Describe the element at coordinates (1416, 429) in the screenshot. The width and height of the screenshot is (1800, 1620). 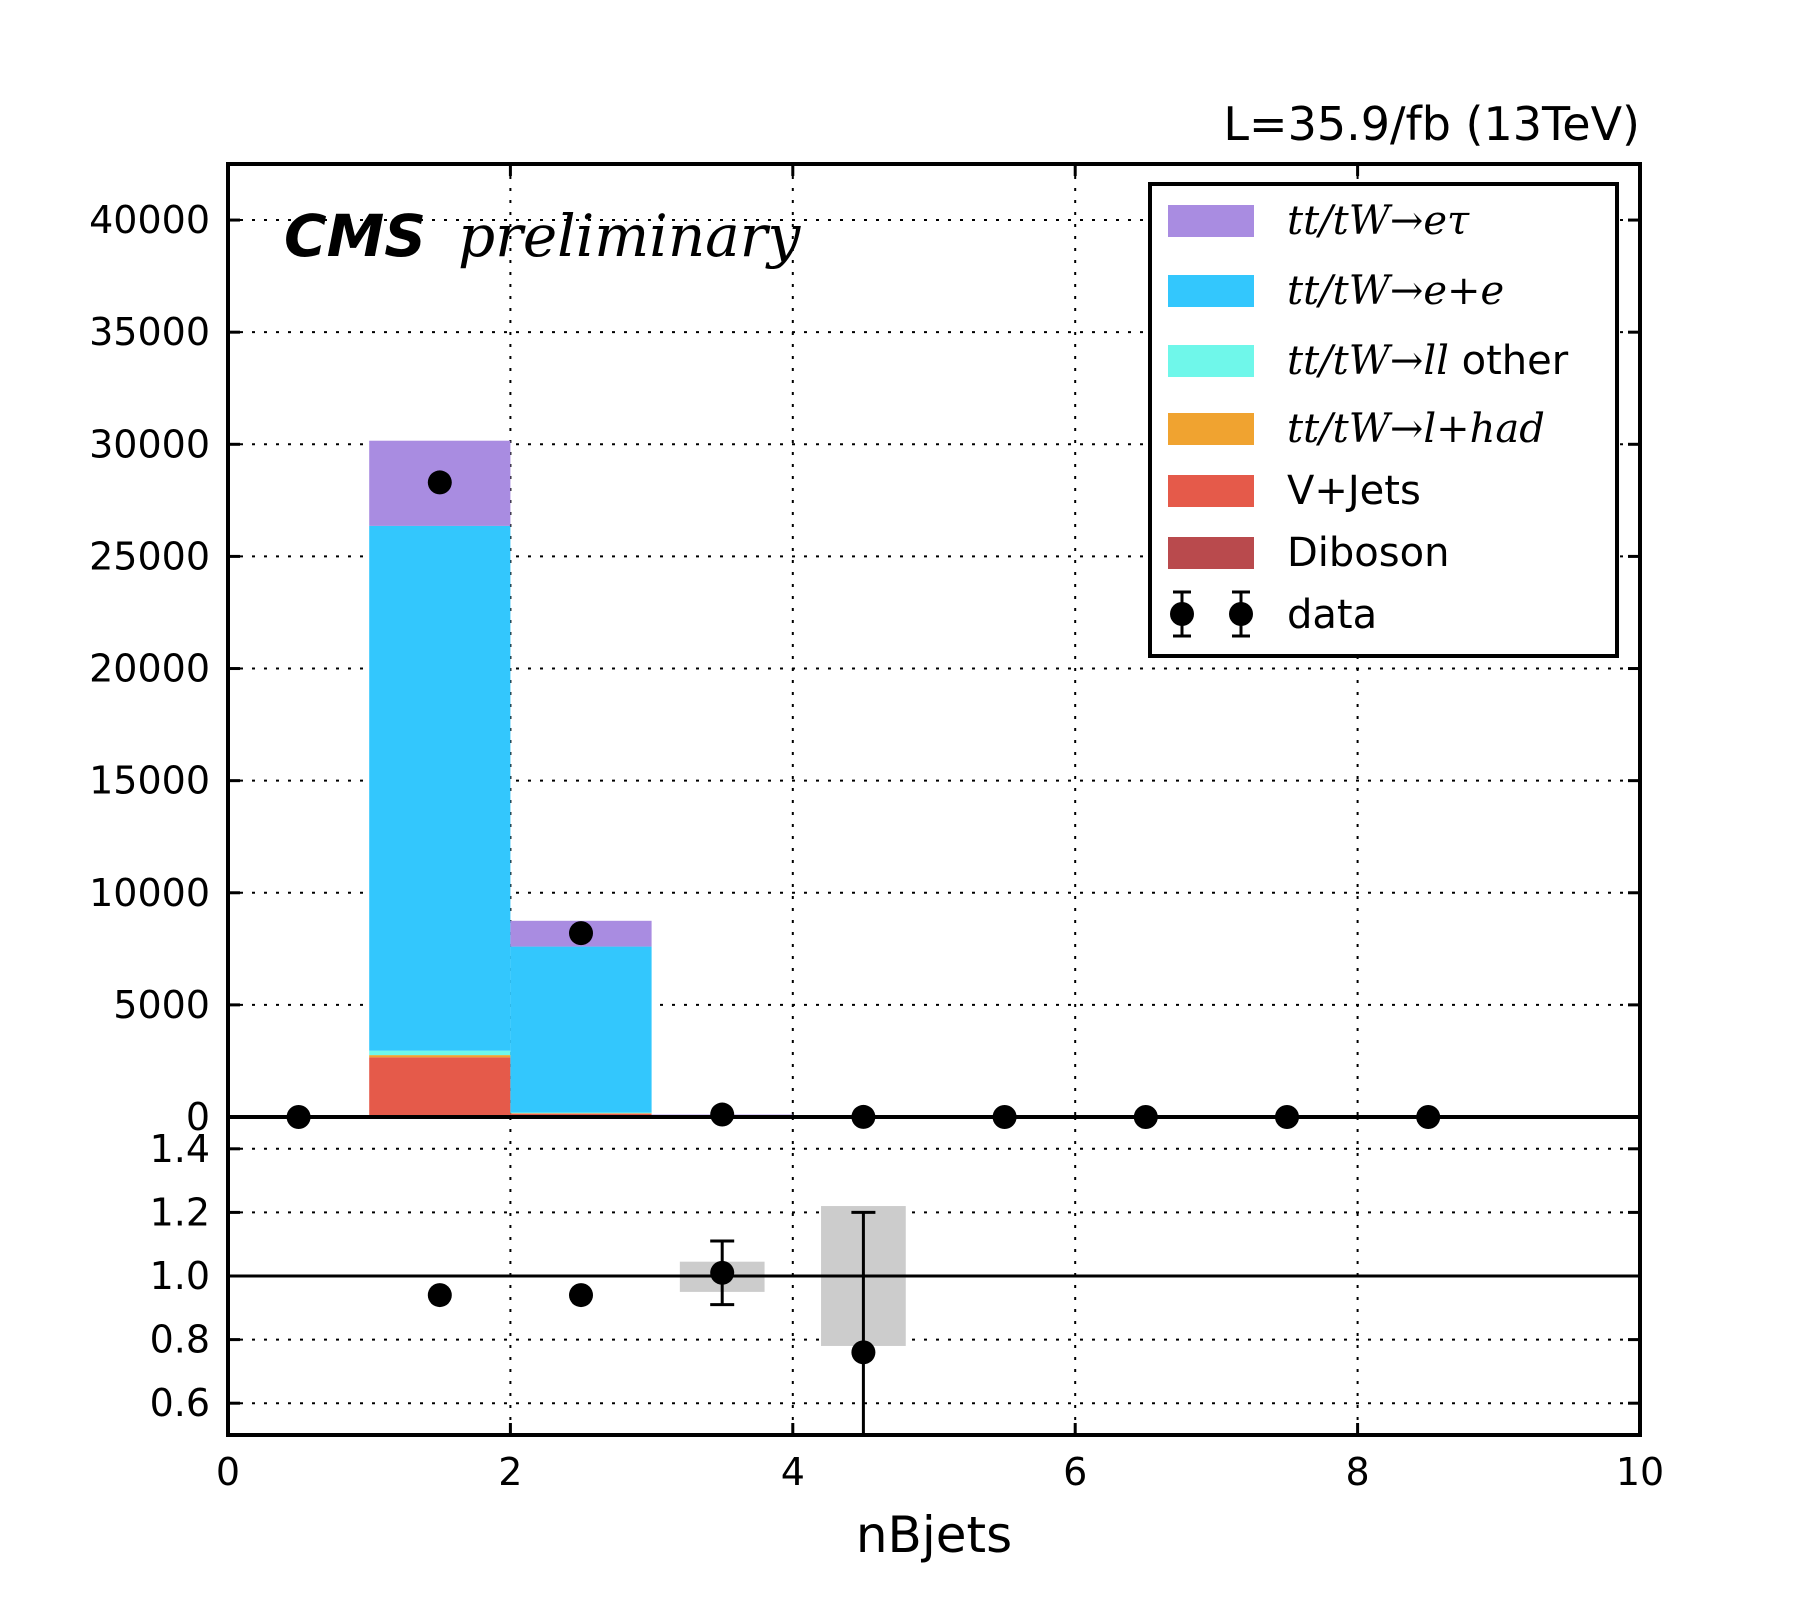
I see `legend-label: tt/tW→l+had` at that location.